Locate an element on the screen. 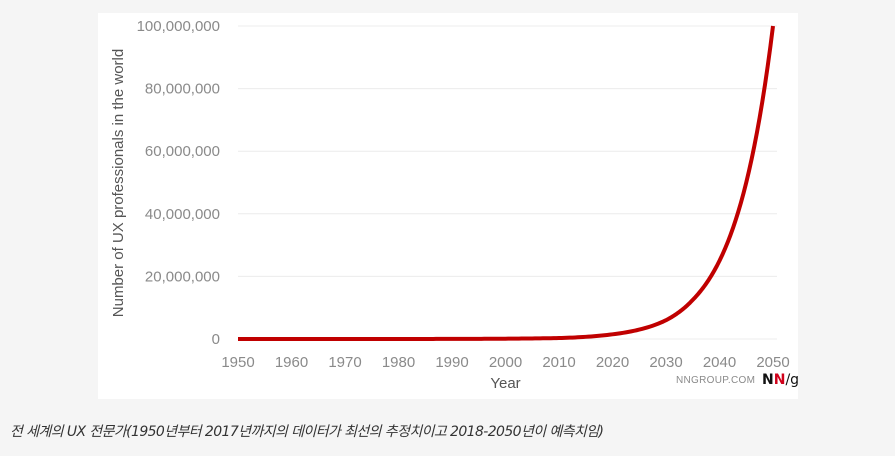 The width and height of the screenshot is (895, 456). y-tick-label: 80,000,000 is located at coordinates (182, 89).